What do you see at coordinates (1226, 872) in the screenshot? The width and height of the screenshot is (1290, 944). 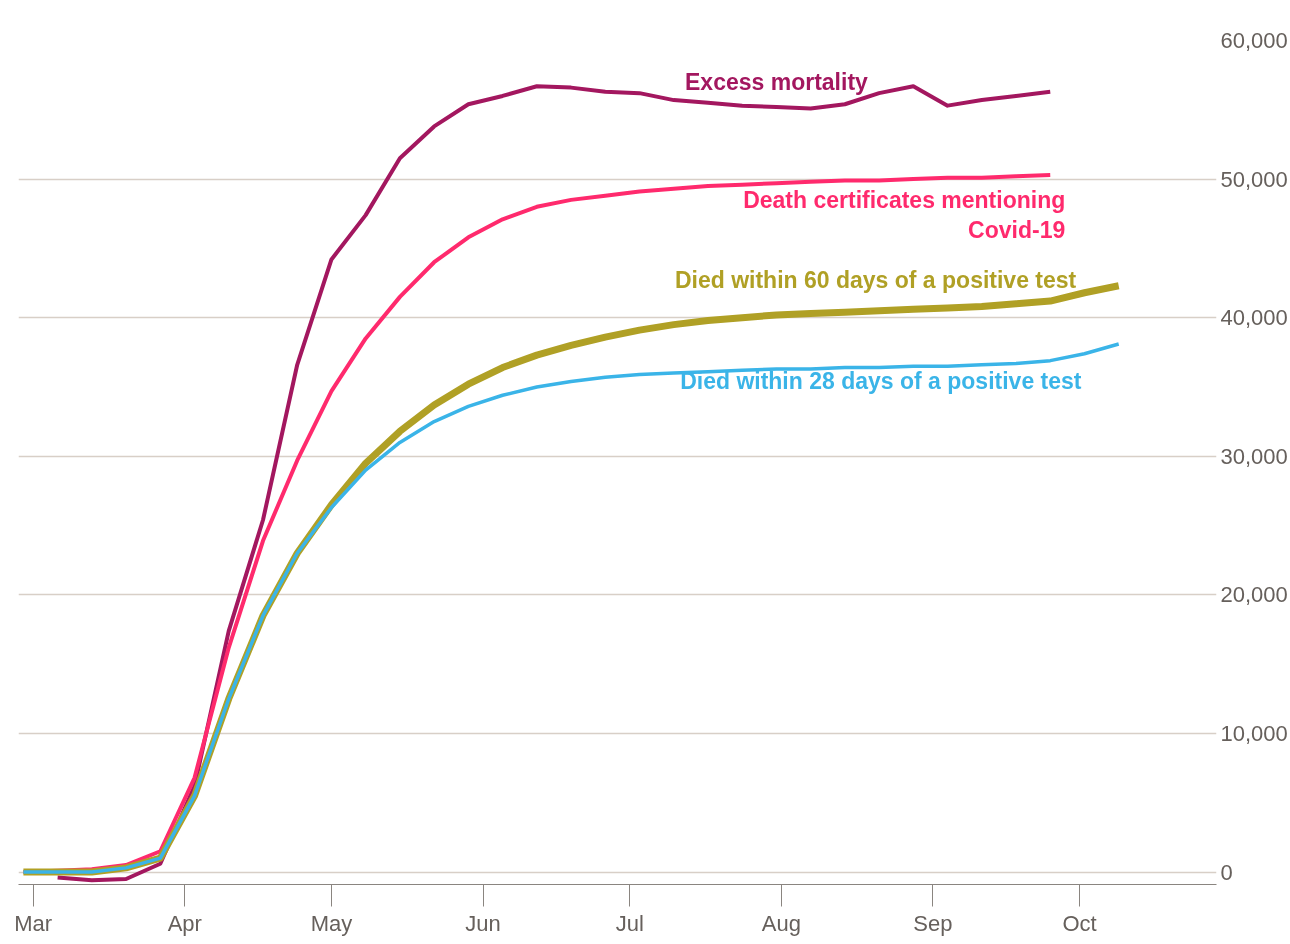 I see `y-tick-label: 0` at bounding box center [1226, 872].